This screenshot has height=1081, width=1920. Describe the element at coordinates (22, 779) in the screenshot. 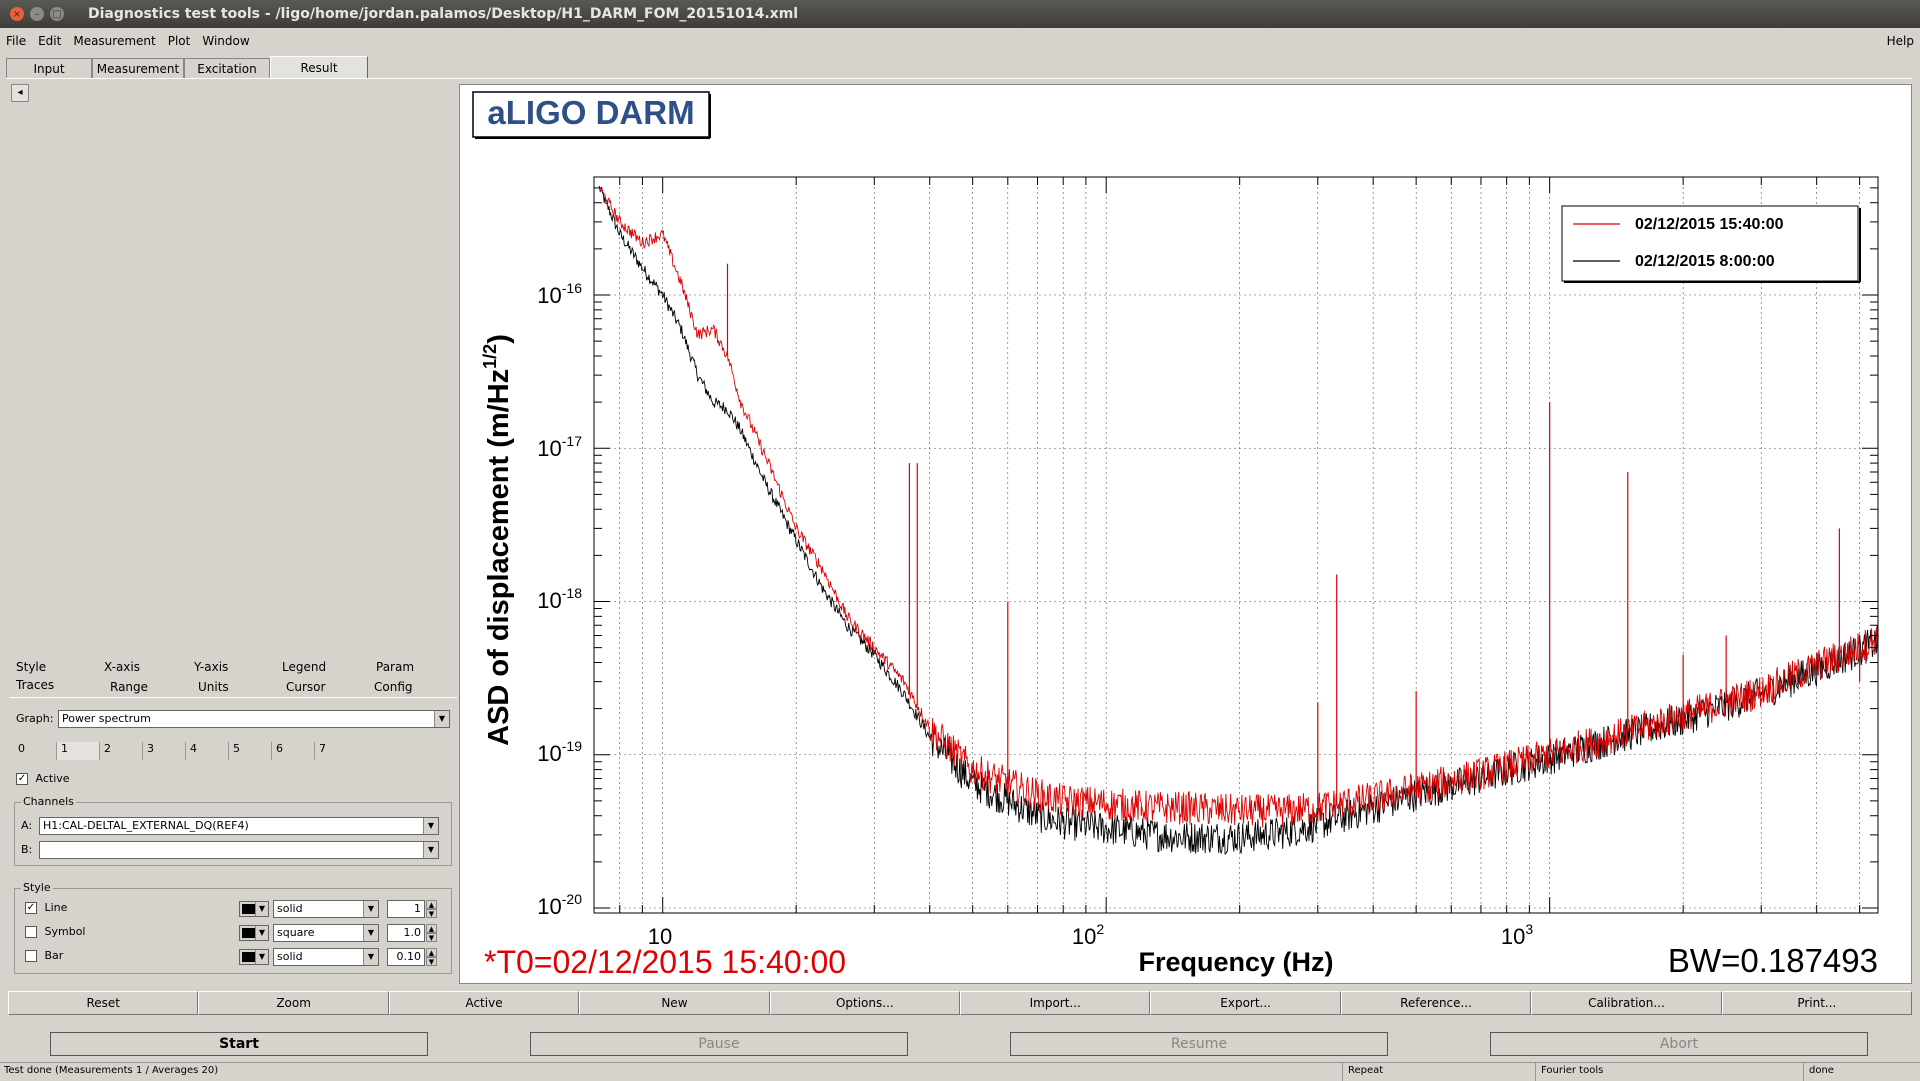

I see `active-checkbox: ✓` at that location.